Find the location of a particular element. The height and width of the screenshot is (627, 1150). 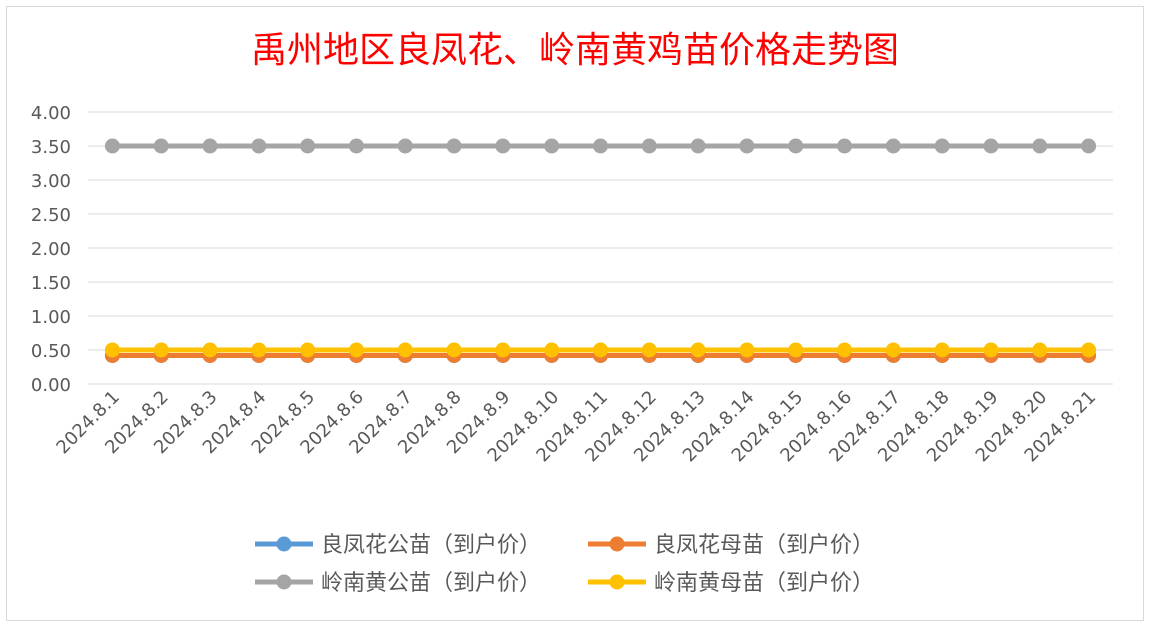

legend-item-2: 良凤花母苗（到户价） is located at coordinates (731, 545).